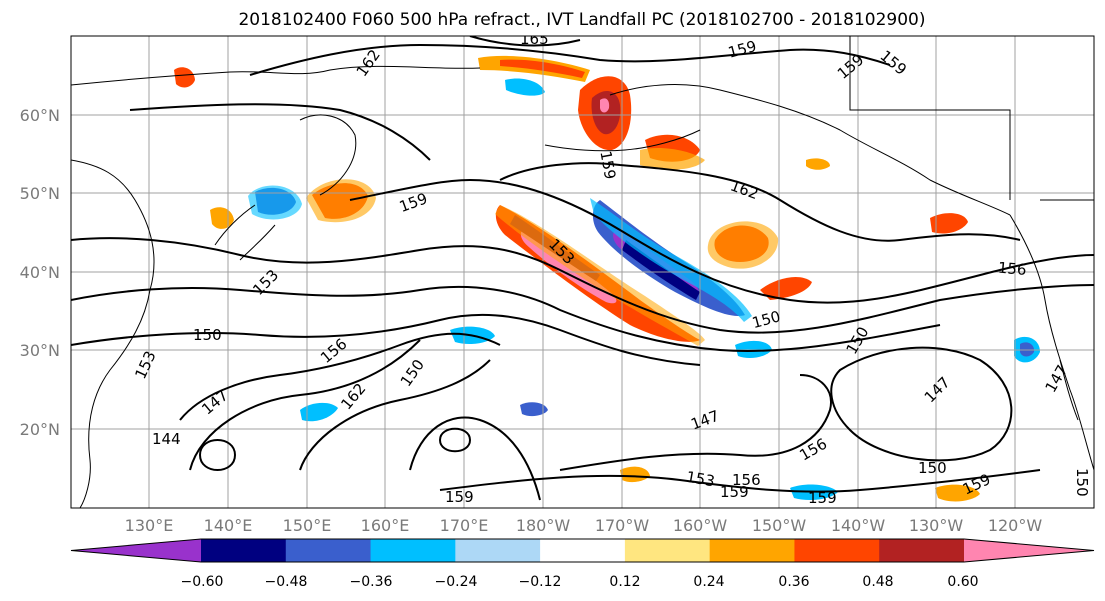 The height and width of the screenshot is (601, 1105). What do you see at coordinates (600, 275) in the screenshot?
I see `orange-edge-central` at bounding box center [600, 275].